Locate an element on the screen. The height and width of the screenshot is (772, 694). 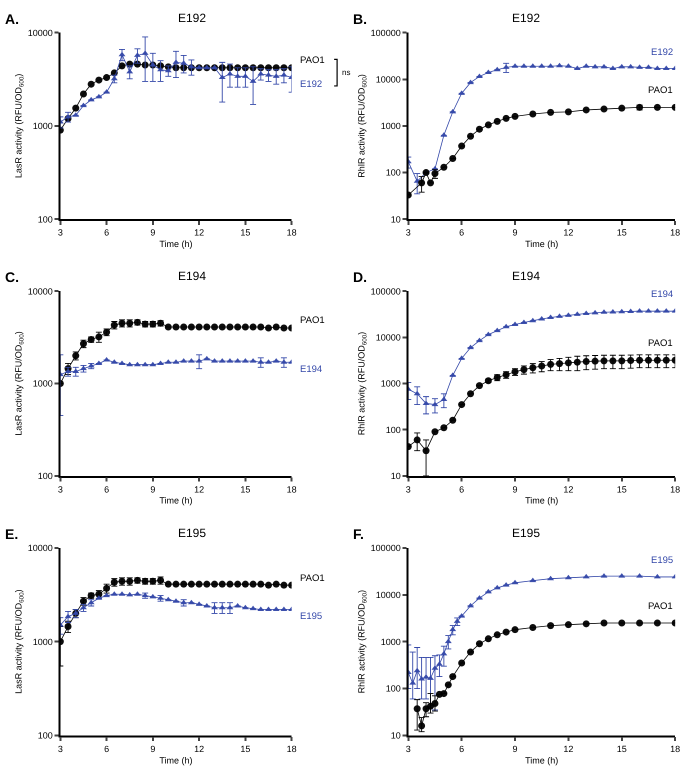
series-label: E195 is located at coordinates (662, 560).